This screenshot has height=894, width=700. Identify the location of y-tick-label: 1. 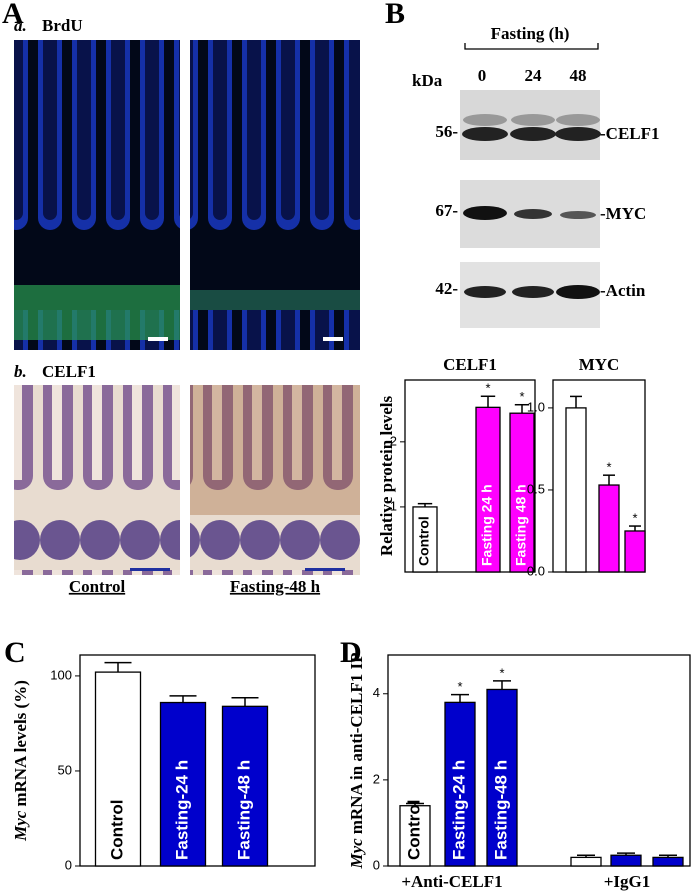
(393, 505).